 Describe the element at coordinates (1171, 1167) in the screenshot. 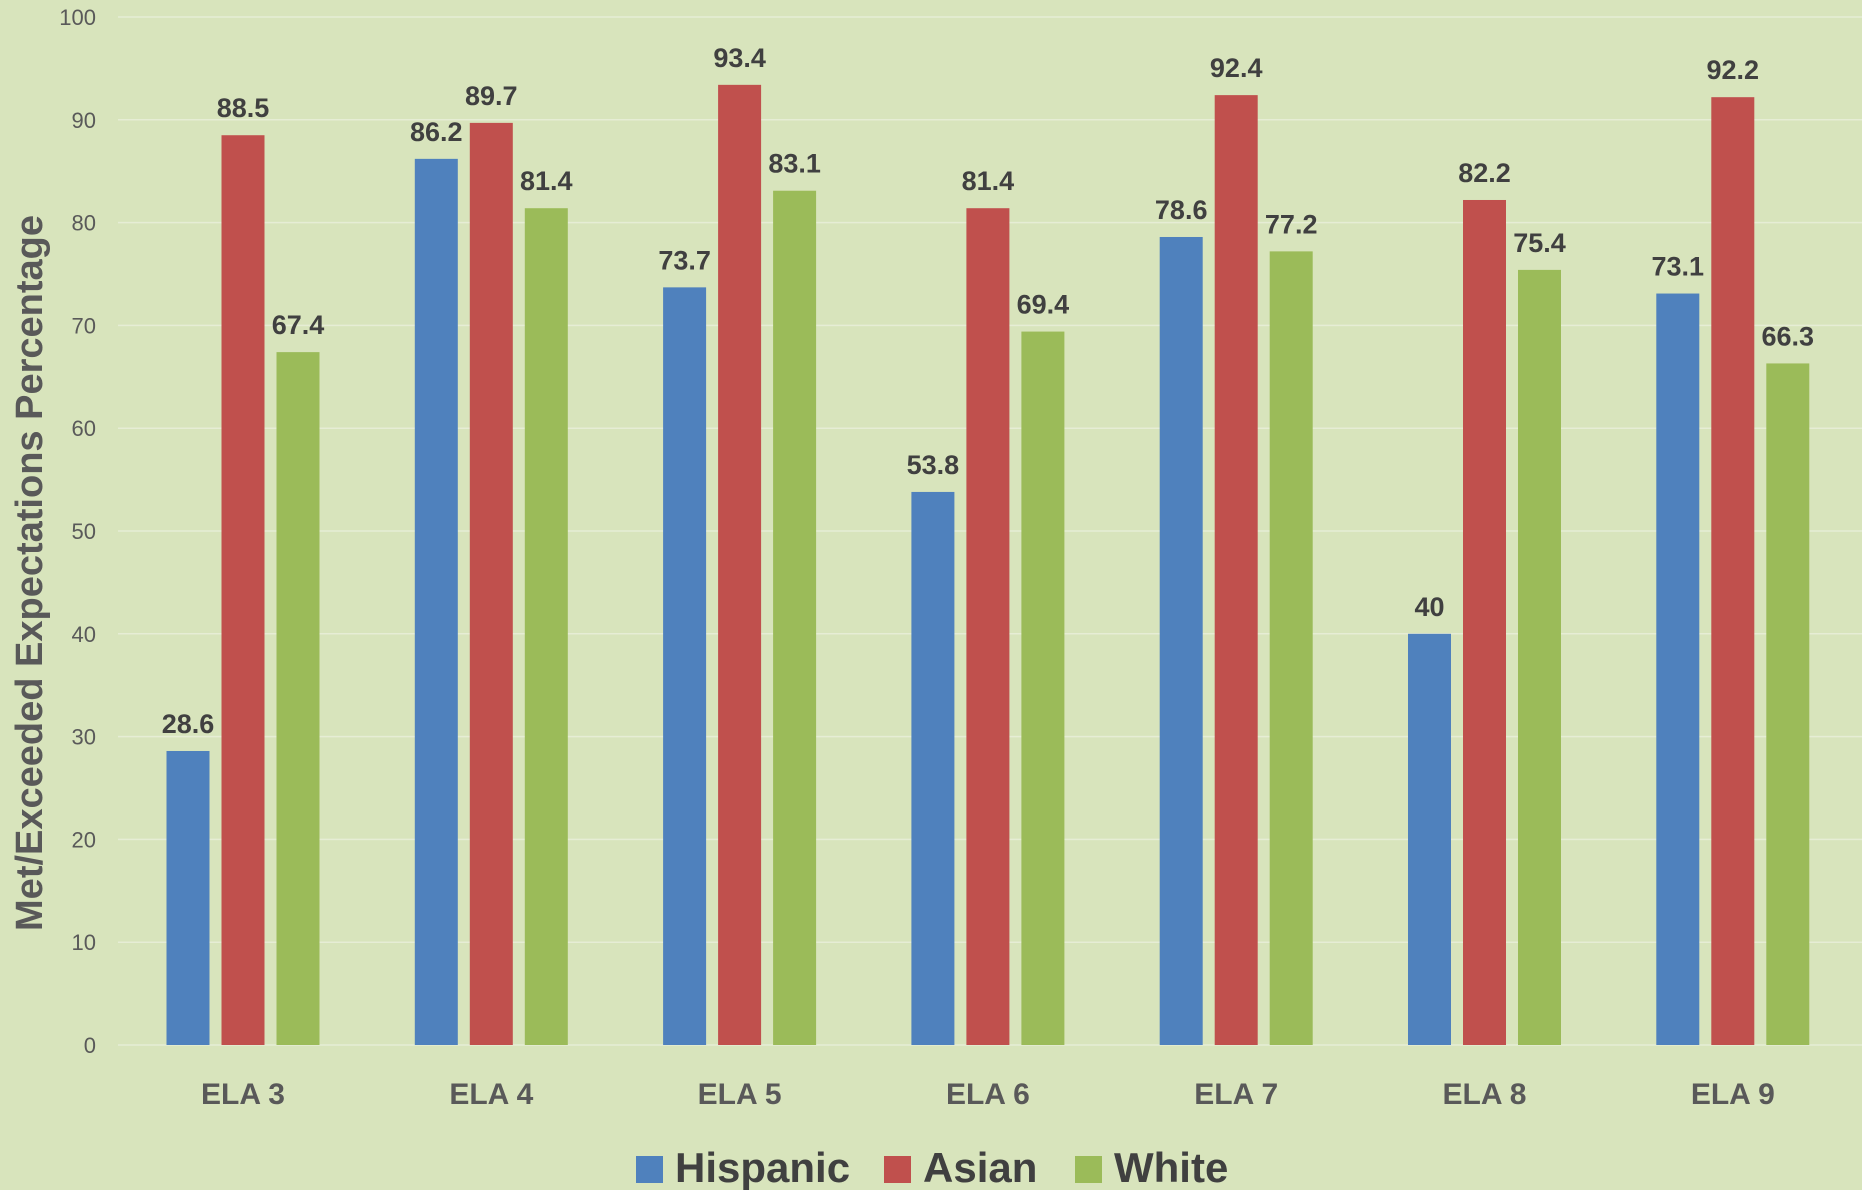

I see `legend-label-white: White` at that location.